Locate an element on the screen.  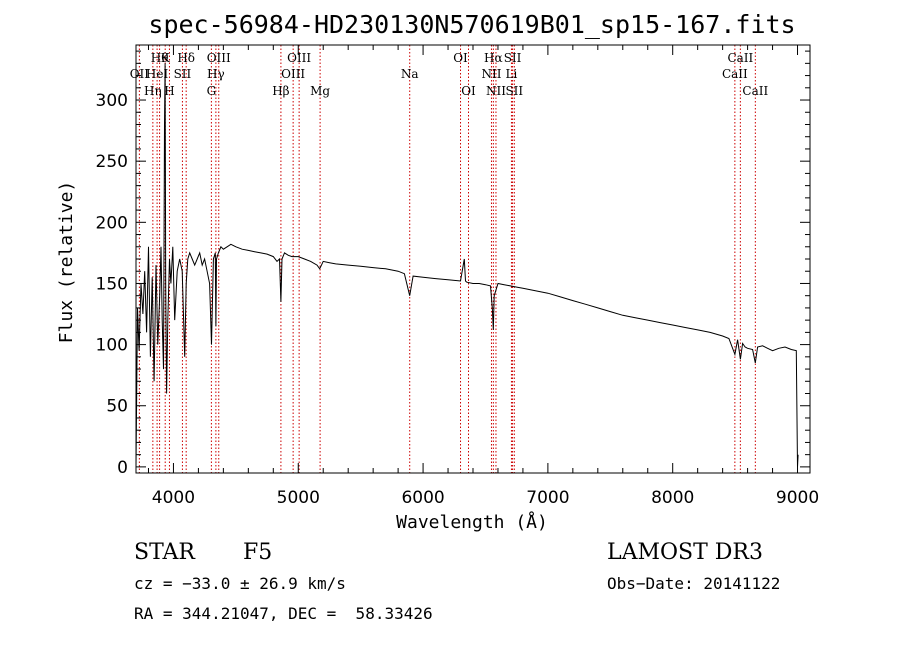
line-label-15: Na is located at coordinates (410, 74).